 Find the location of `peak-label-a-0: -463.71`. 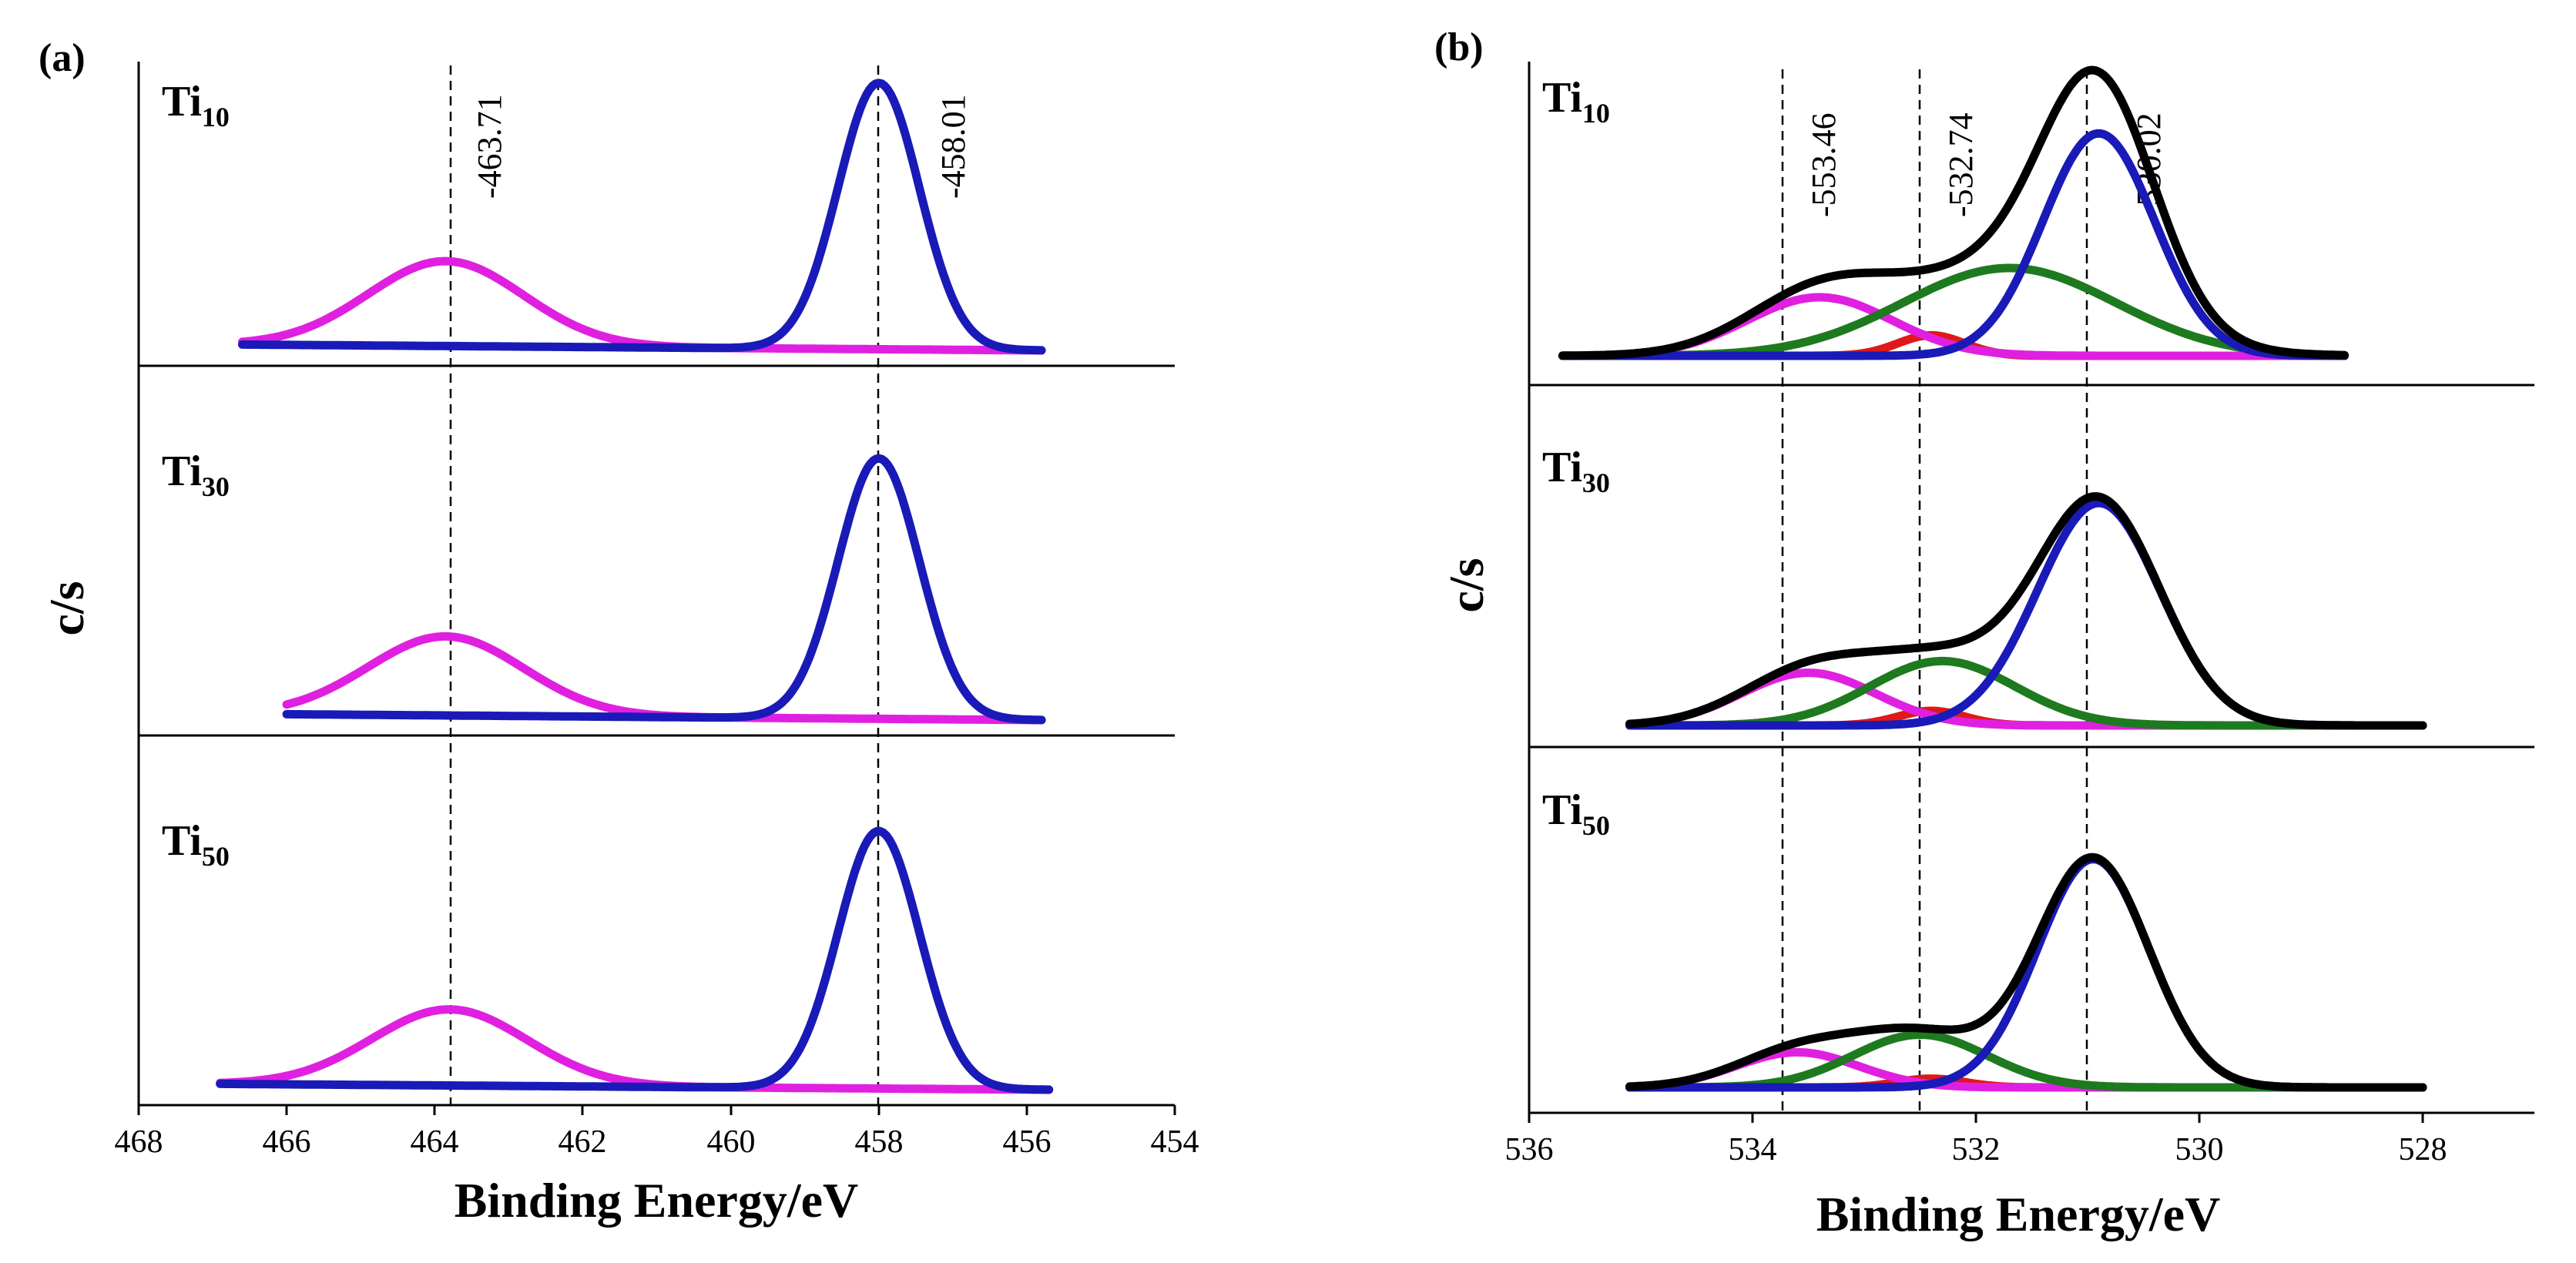

peak-label-a-0: -463.71 is located at coordinates (489, 146).